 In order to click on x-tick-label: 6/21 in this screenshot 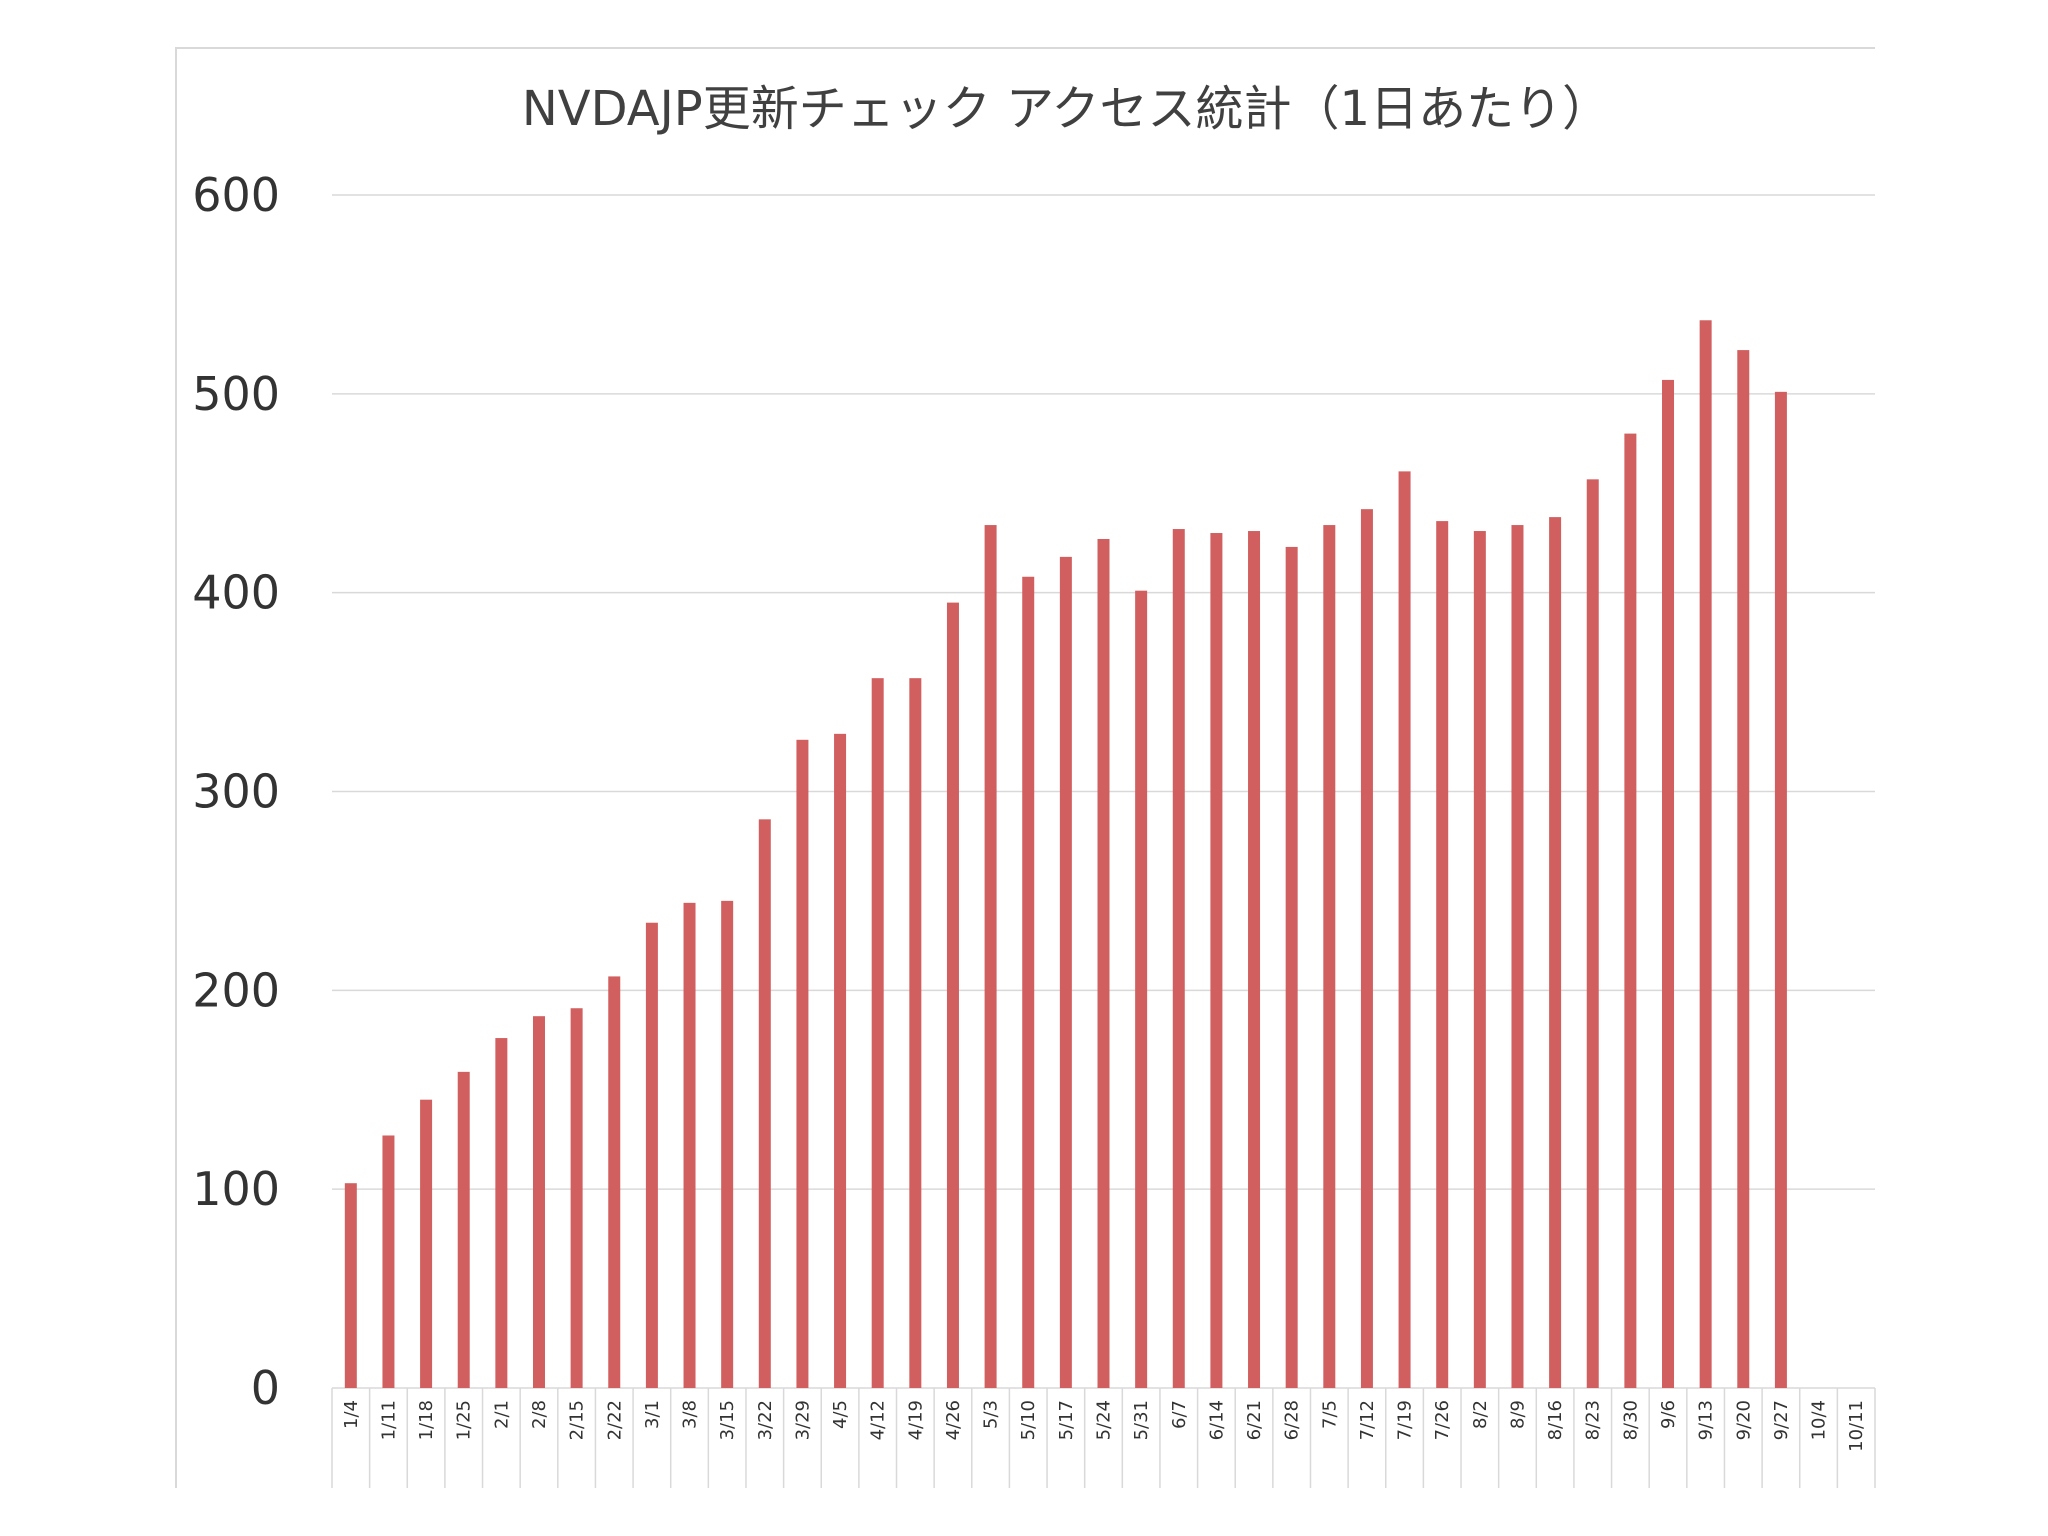, I will do `click(1254, 1420)`.